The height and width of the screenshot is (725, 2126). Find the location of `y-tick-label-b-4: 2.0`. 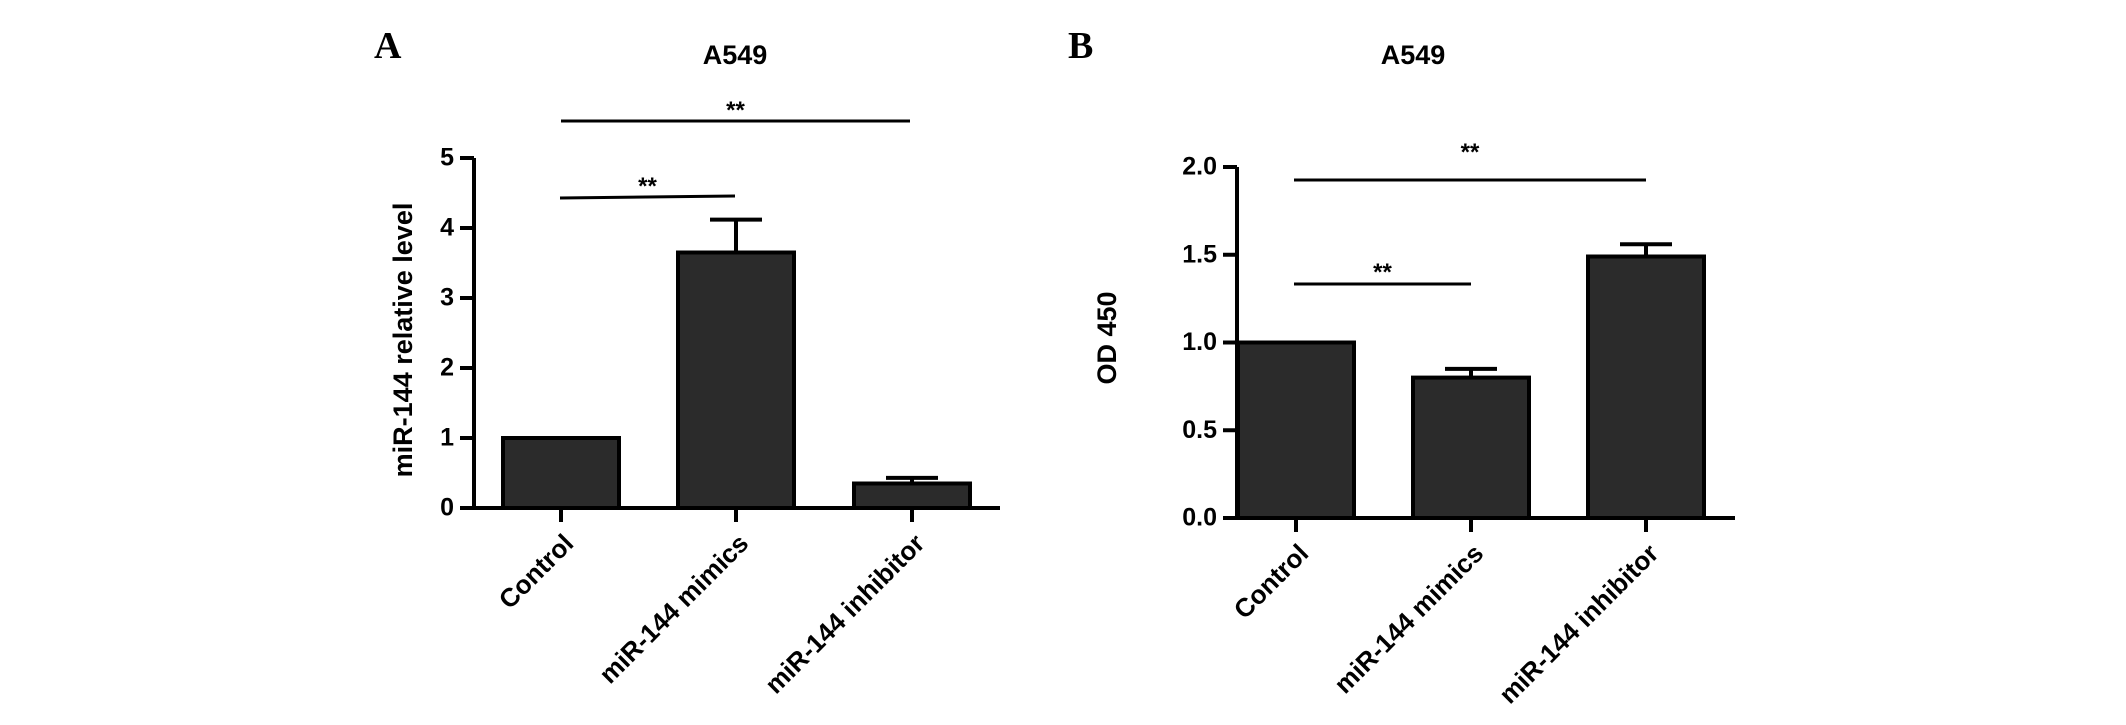

y-tick-label-b-4: 2.0 is located at coordinates (1199, 167).